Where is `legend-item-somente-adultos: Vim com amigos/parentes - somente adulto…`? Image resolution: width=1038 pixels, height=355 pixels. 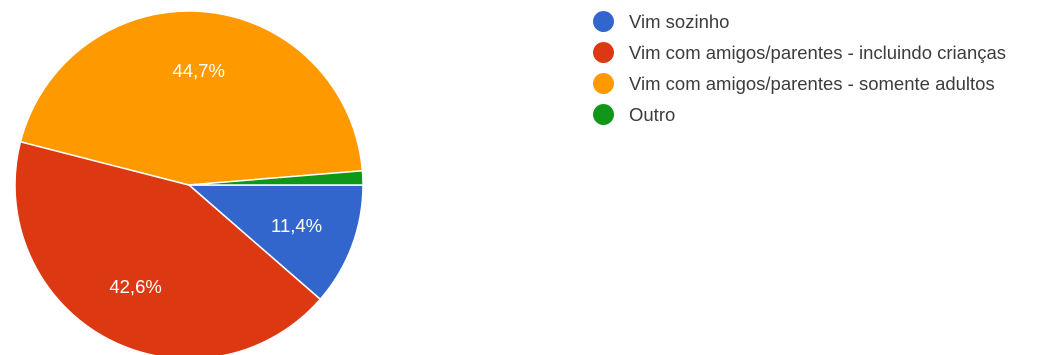
legend-item-somente-adultos: Vim com amigos/parentes - somente adulto… is located at coordinates (813, 83).